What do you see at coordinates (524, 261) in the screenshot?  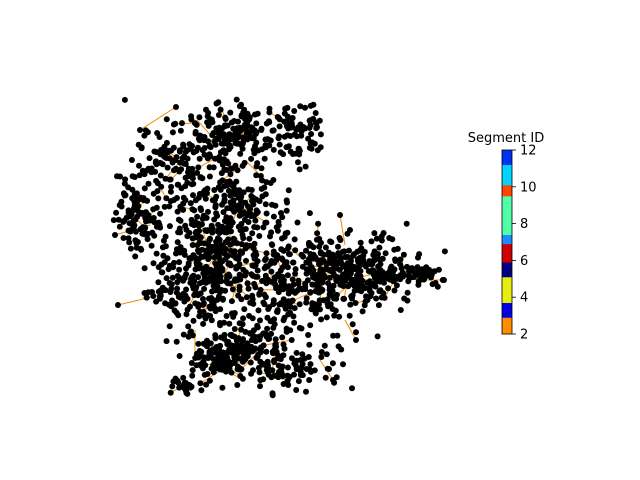 I see `colorbar-tick-label: 6` at bounding box center [524, 261].